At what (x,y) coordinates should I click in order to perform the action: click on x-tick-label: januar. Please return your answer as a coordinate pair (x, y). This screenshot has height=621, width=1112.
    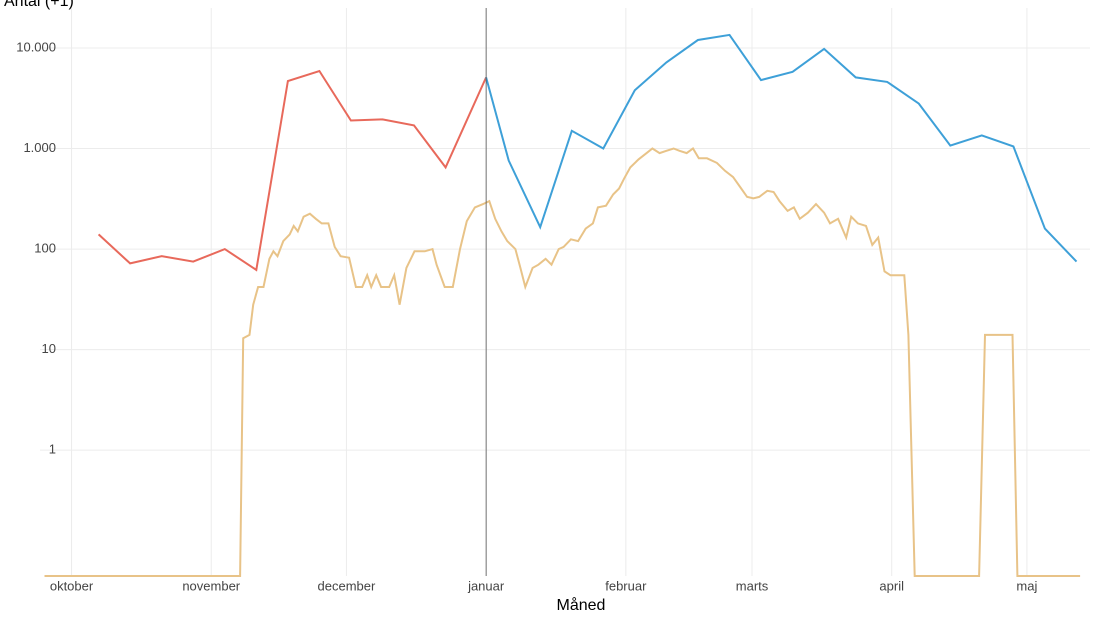
    Looking at the image, I should click on (486, 585).